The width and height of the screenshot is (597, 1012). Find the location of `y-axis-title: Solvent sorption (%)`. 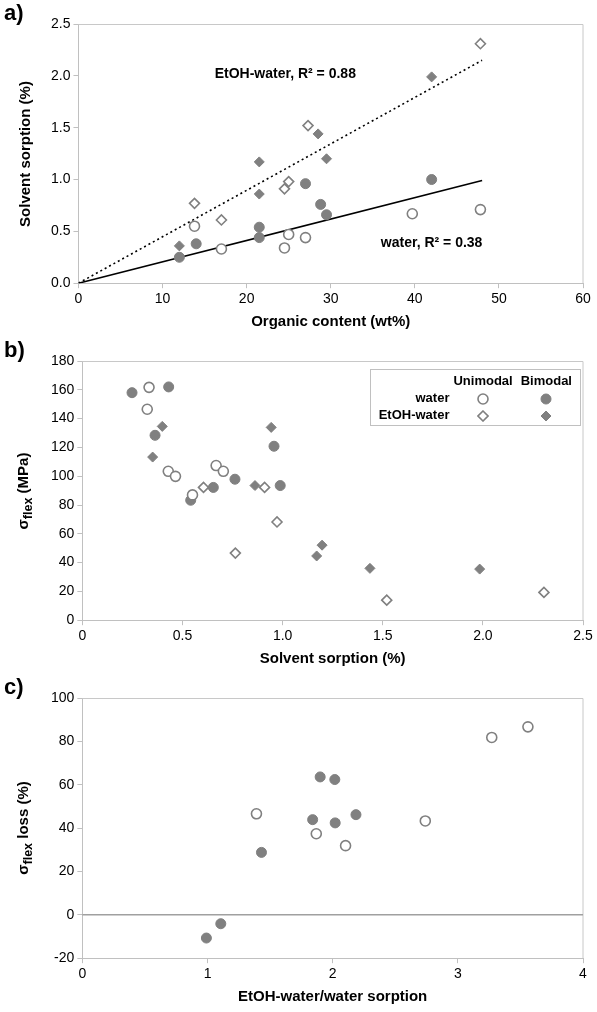

y-axis-title: Solvent sorption (%) is located at coordinates (24, 153).